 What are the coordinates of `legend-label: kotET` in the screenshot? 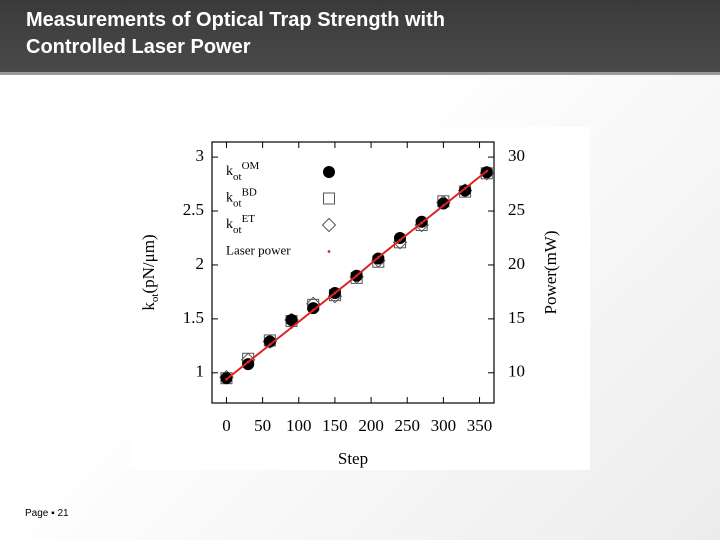 It's located at (240, 224).